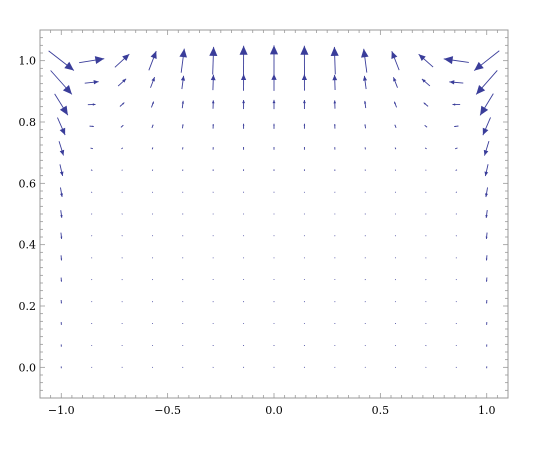 The width and height of the screenshot is (534, 449). What do you see at coordinates (28, 306) in the screenshot?
I see `y-tick-label: 0.2` at bounding box center [28, 306].